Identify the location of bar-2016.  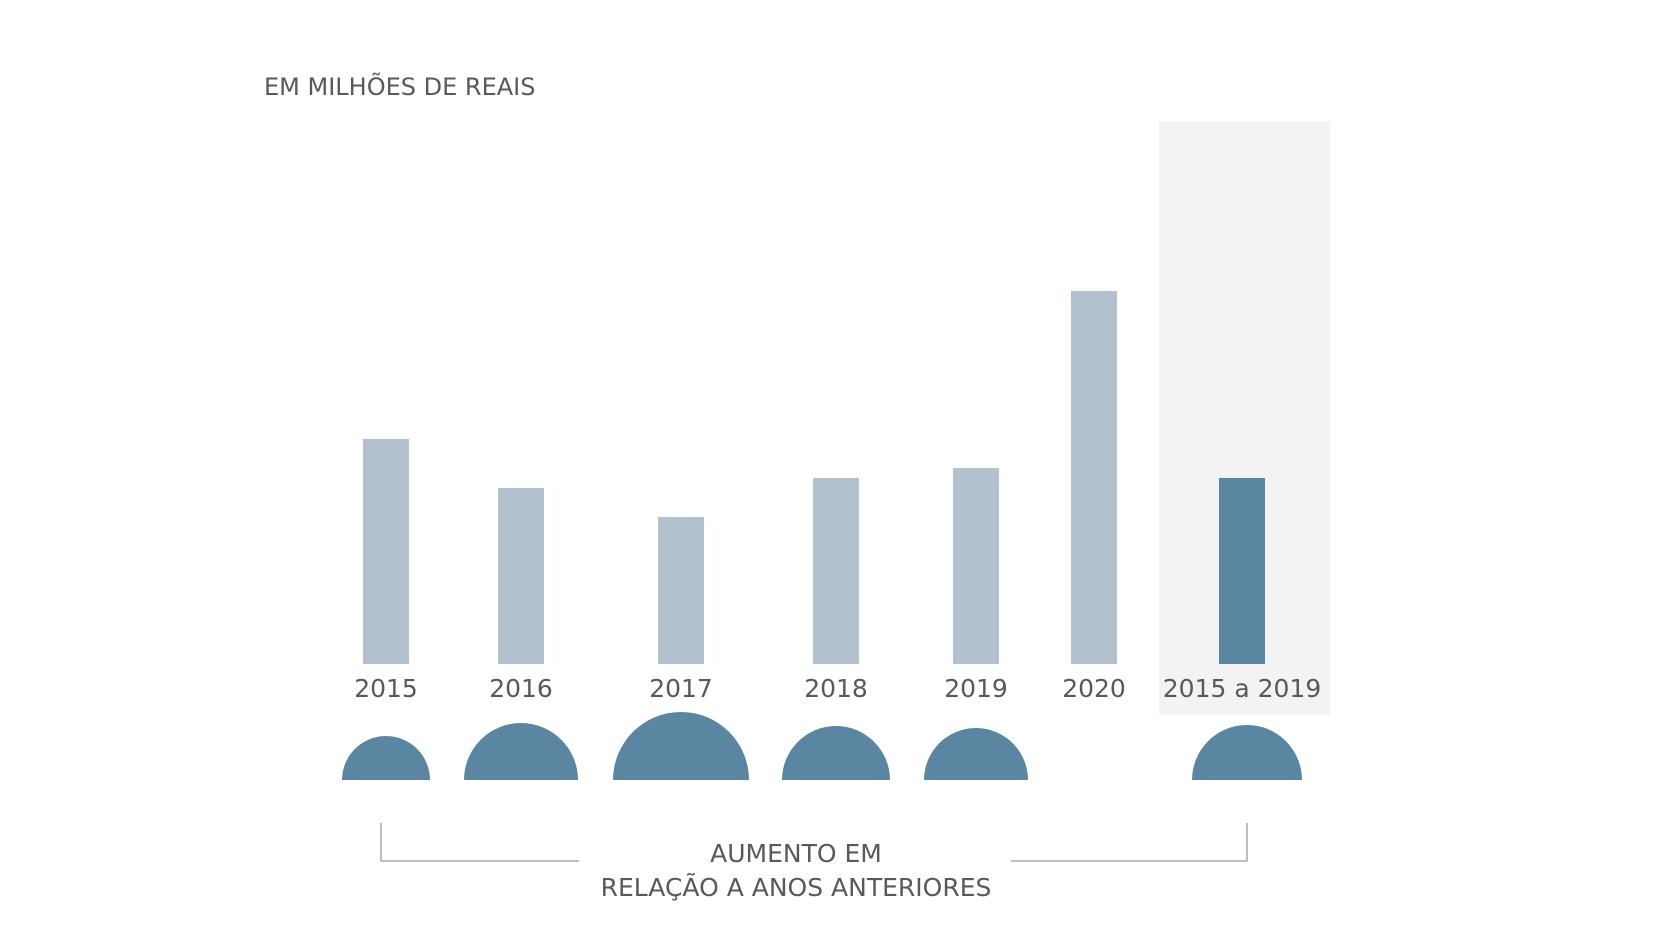
(521, 576).